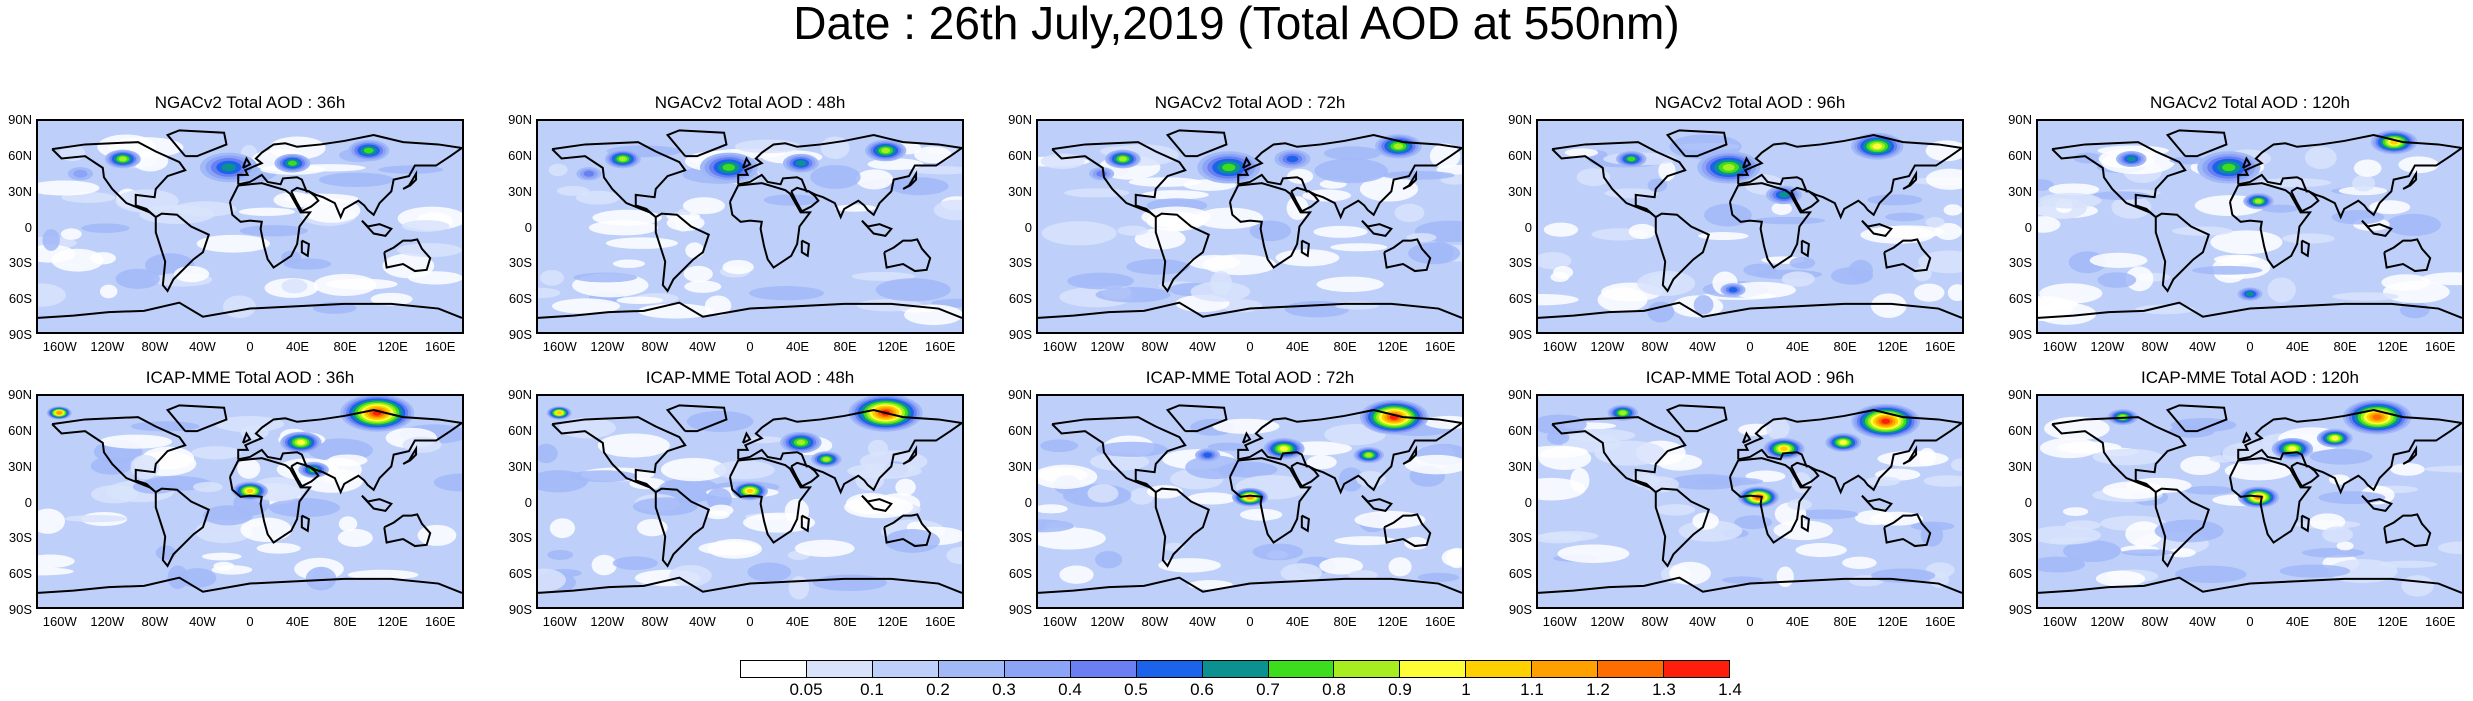  What do you see at coordinates (20, 119) in the screenshot?
I see `latitude-label: 90N` at bounding box center [20, 119].